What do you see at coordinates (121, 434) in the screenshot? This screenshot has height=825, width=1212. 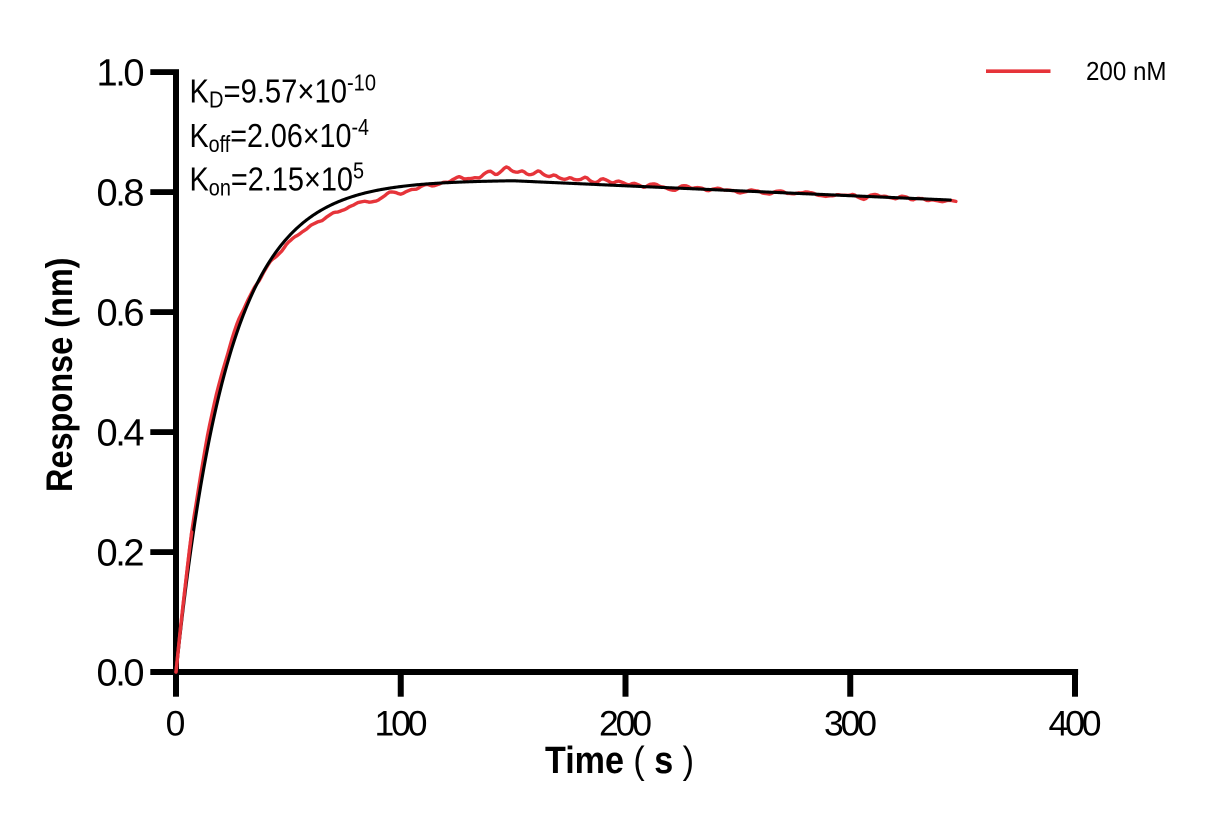 I see `svg-text: 0.4` at bounding box center [121, 434].